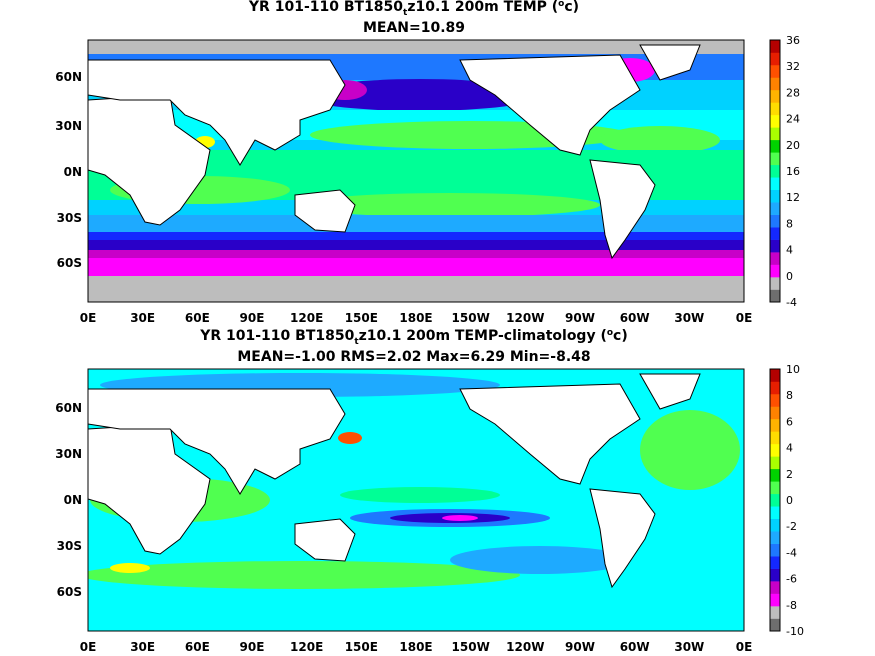  Describe the element at coordinates (460, 518) in the screenshot. I see `panel2-pacific-core` at that location.